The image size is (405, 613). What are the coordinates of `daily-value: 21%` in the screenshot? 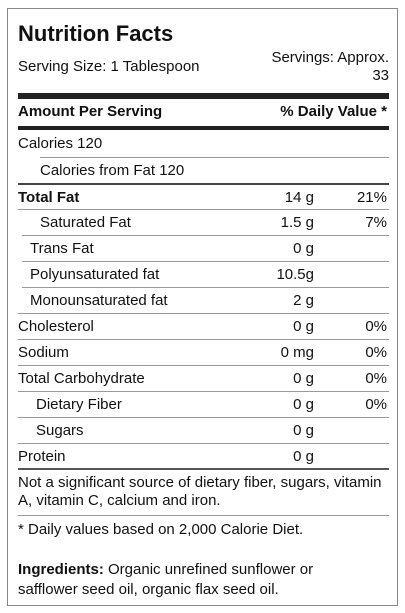 It's located at (371, 197).